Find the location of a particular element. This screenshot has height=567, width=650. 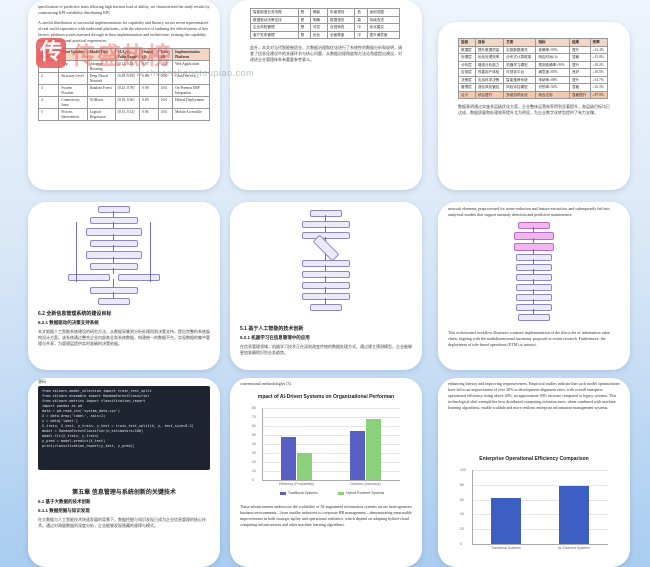

table-row: 处理层 优化处理效率 分布式计算框架 响应时间≤2s 显著 ≥15.8% is located at coordinates (533, 57).